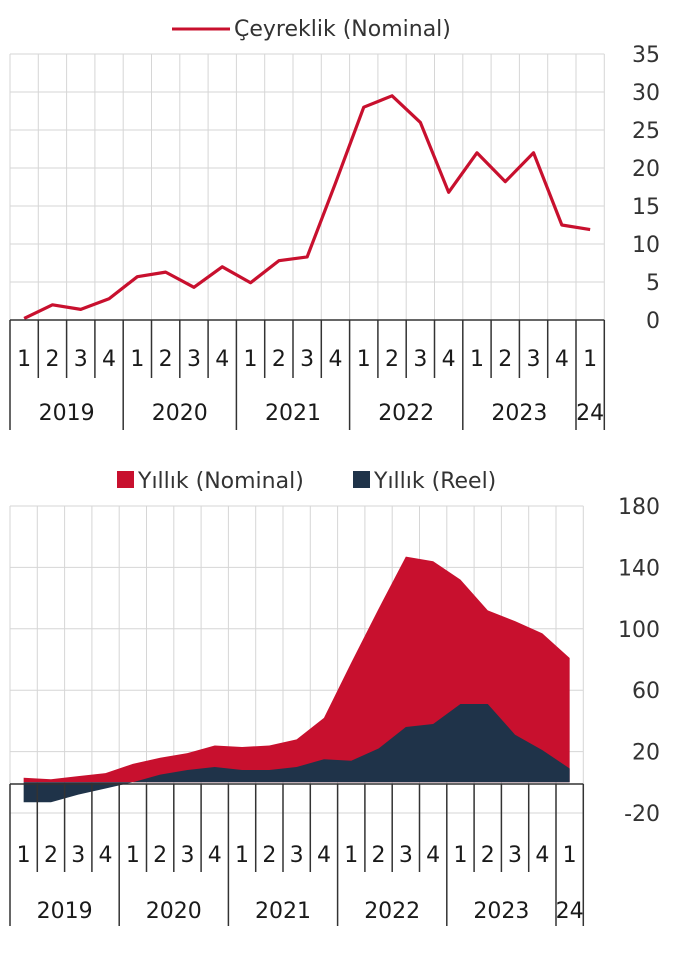  Describe the element at coordinates (434, 481) in the screenshot. I see `legend-label: Yıllık (Reel)` at that location.